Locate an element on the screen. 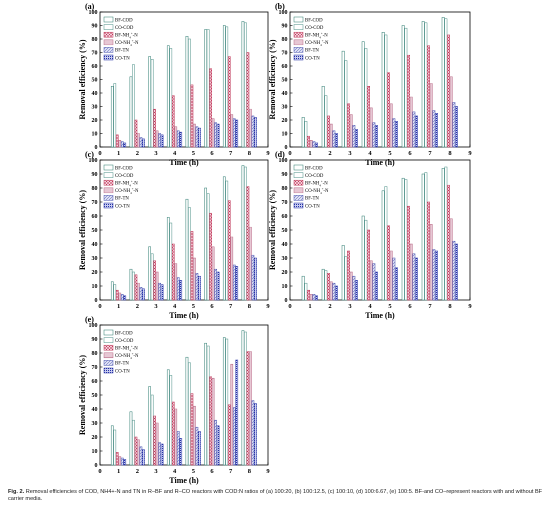 The image size is (554, 520). y-tick-label: 70 is located at coordinates (95, 54).